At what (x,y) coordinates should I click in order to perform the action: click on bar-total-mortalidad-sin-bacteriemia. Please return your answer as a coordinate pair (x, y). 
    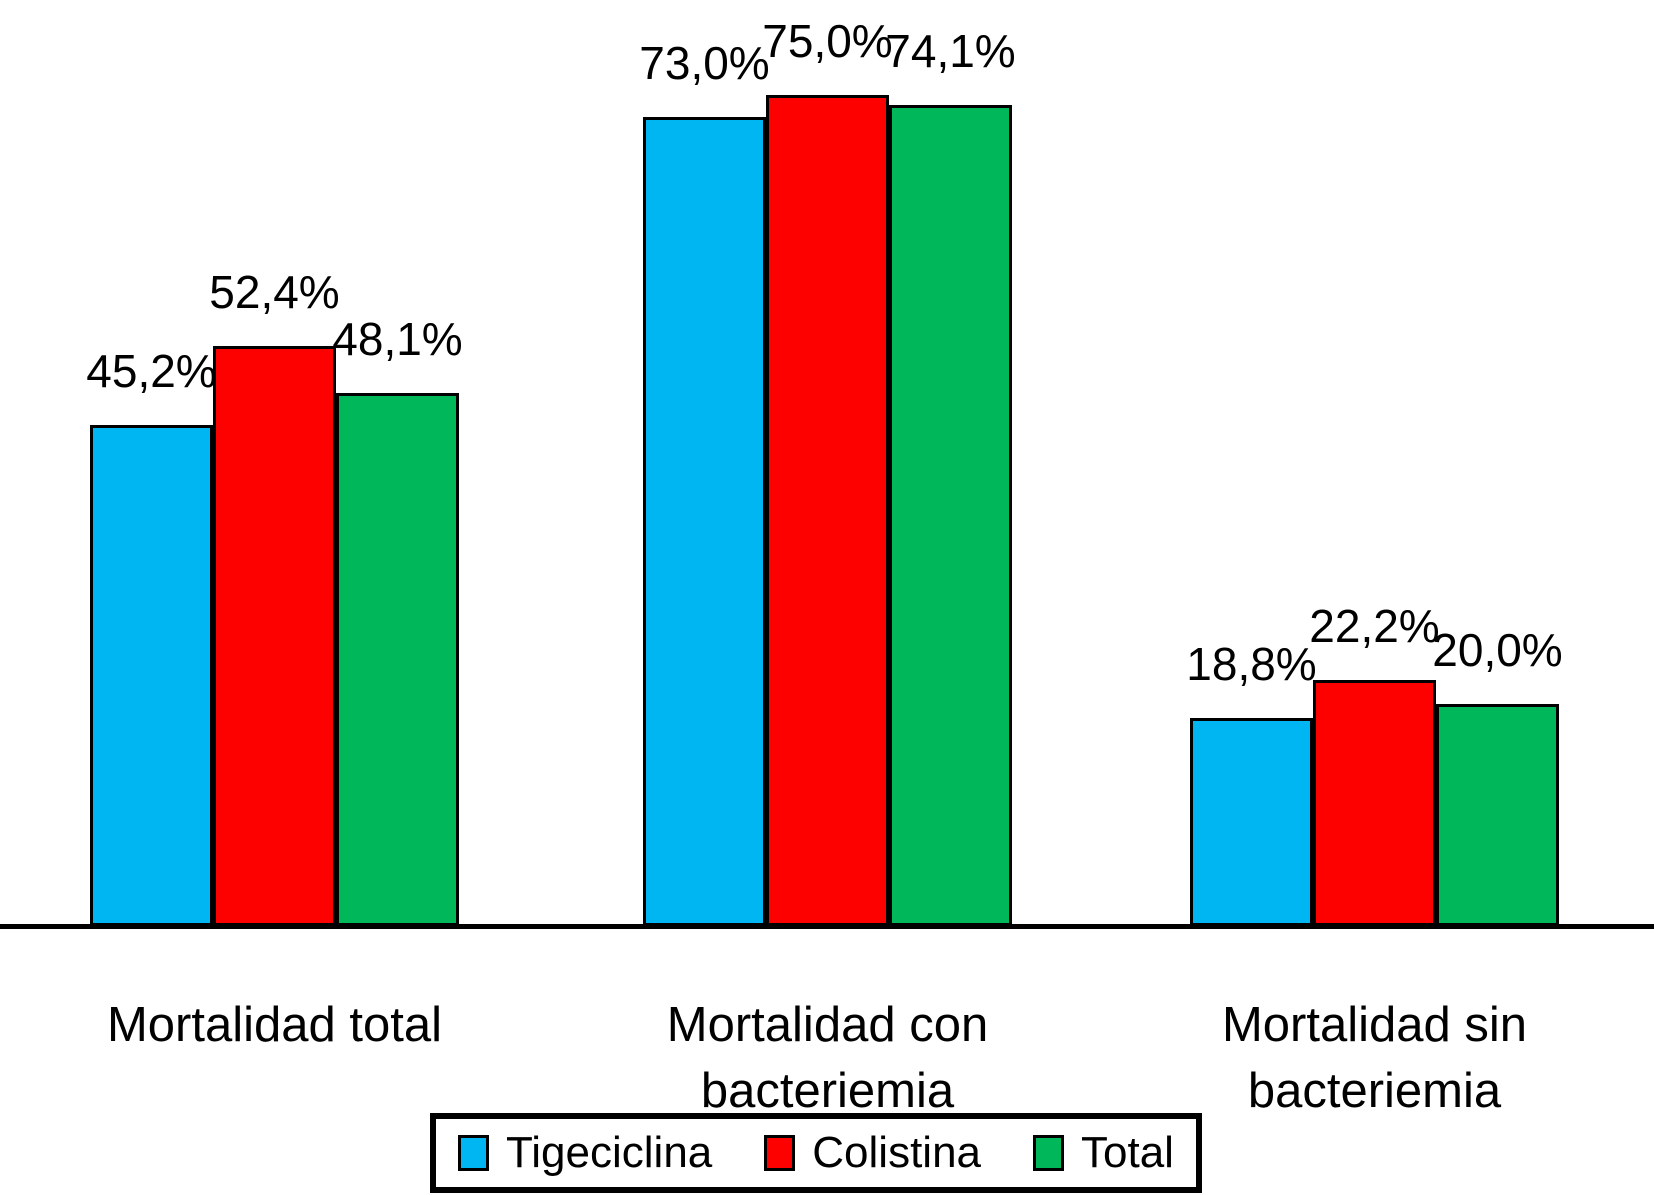
    Looking at the image, I should click on (1497, 815).